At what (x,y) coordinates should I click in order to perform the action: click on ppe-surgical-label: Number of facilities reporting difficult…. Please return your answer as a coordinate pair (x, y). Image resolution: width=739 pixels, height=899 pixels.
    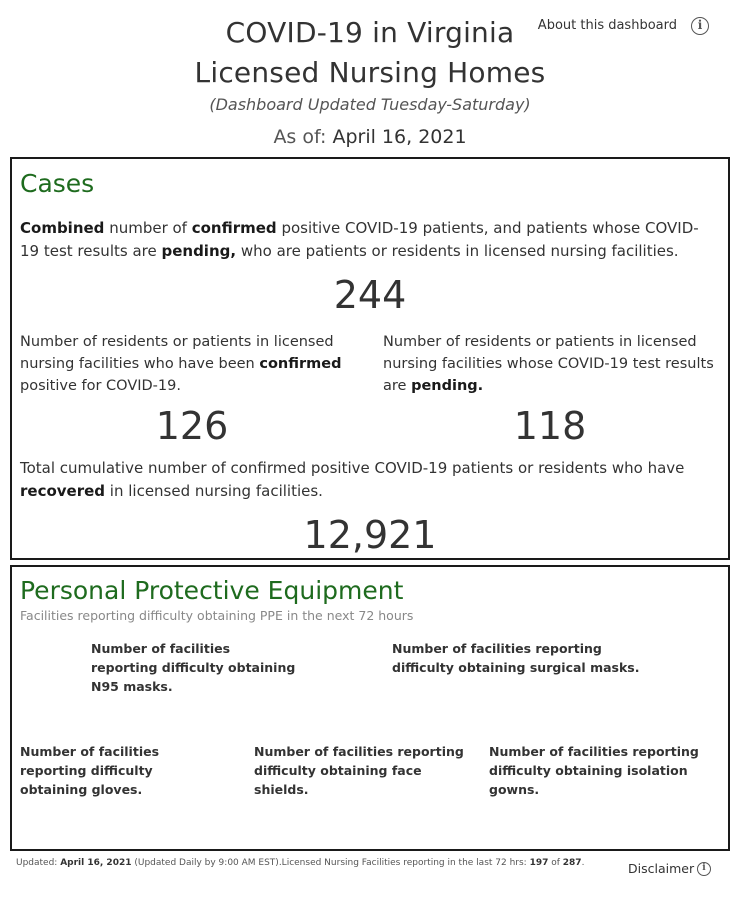
    Looking at the image, I should click on (516, 658).